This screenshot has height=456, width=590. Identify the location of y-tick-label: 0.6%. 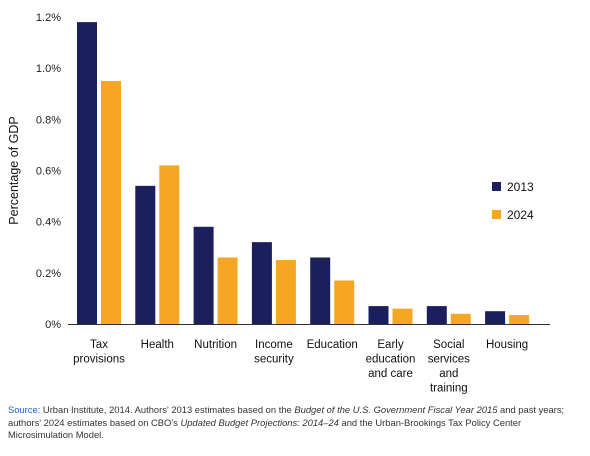
(48, 172).